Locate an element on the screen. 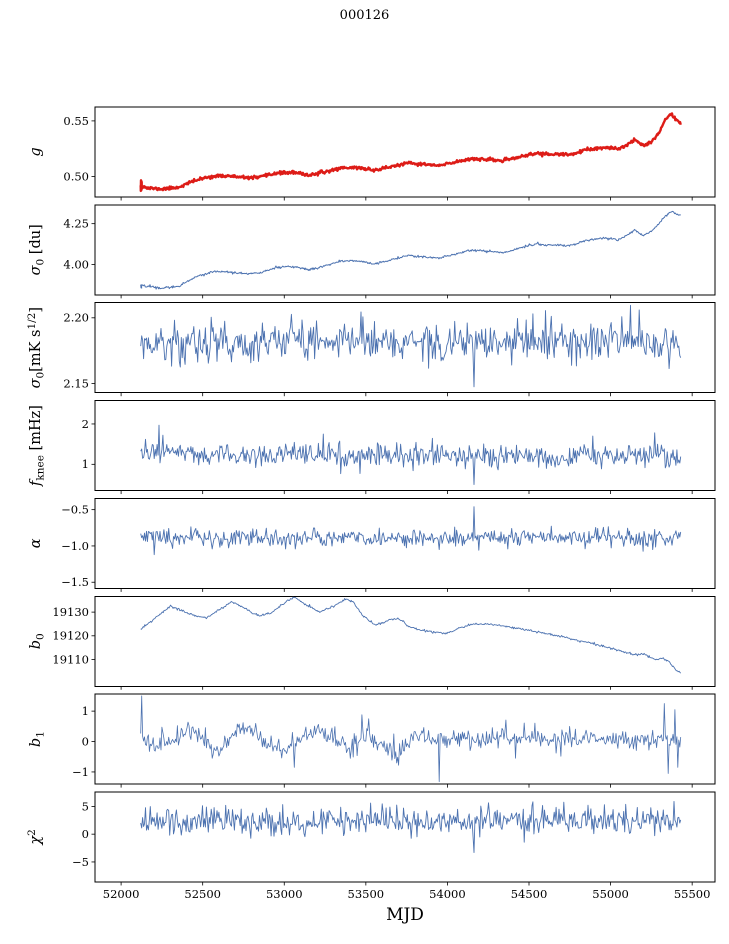 Image resolution: width=729 pixels, height=944 pixels. x-tick-label: 53000 is located at coordinates (284, 894).